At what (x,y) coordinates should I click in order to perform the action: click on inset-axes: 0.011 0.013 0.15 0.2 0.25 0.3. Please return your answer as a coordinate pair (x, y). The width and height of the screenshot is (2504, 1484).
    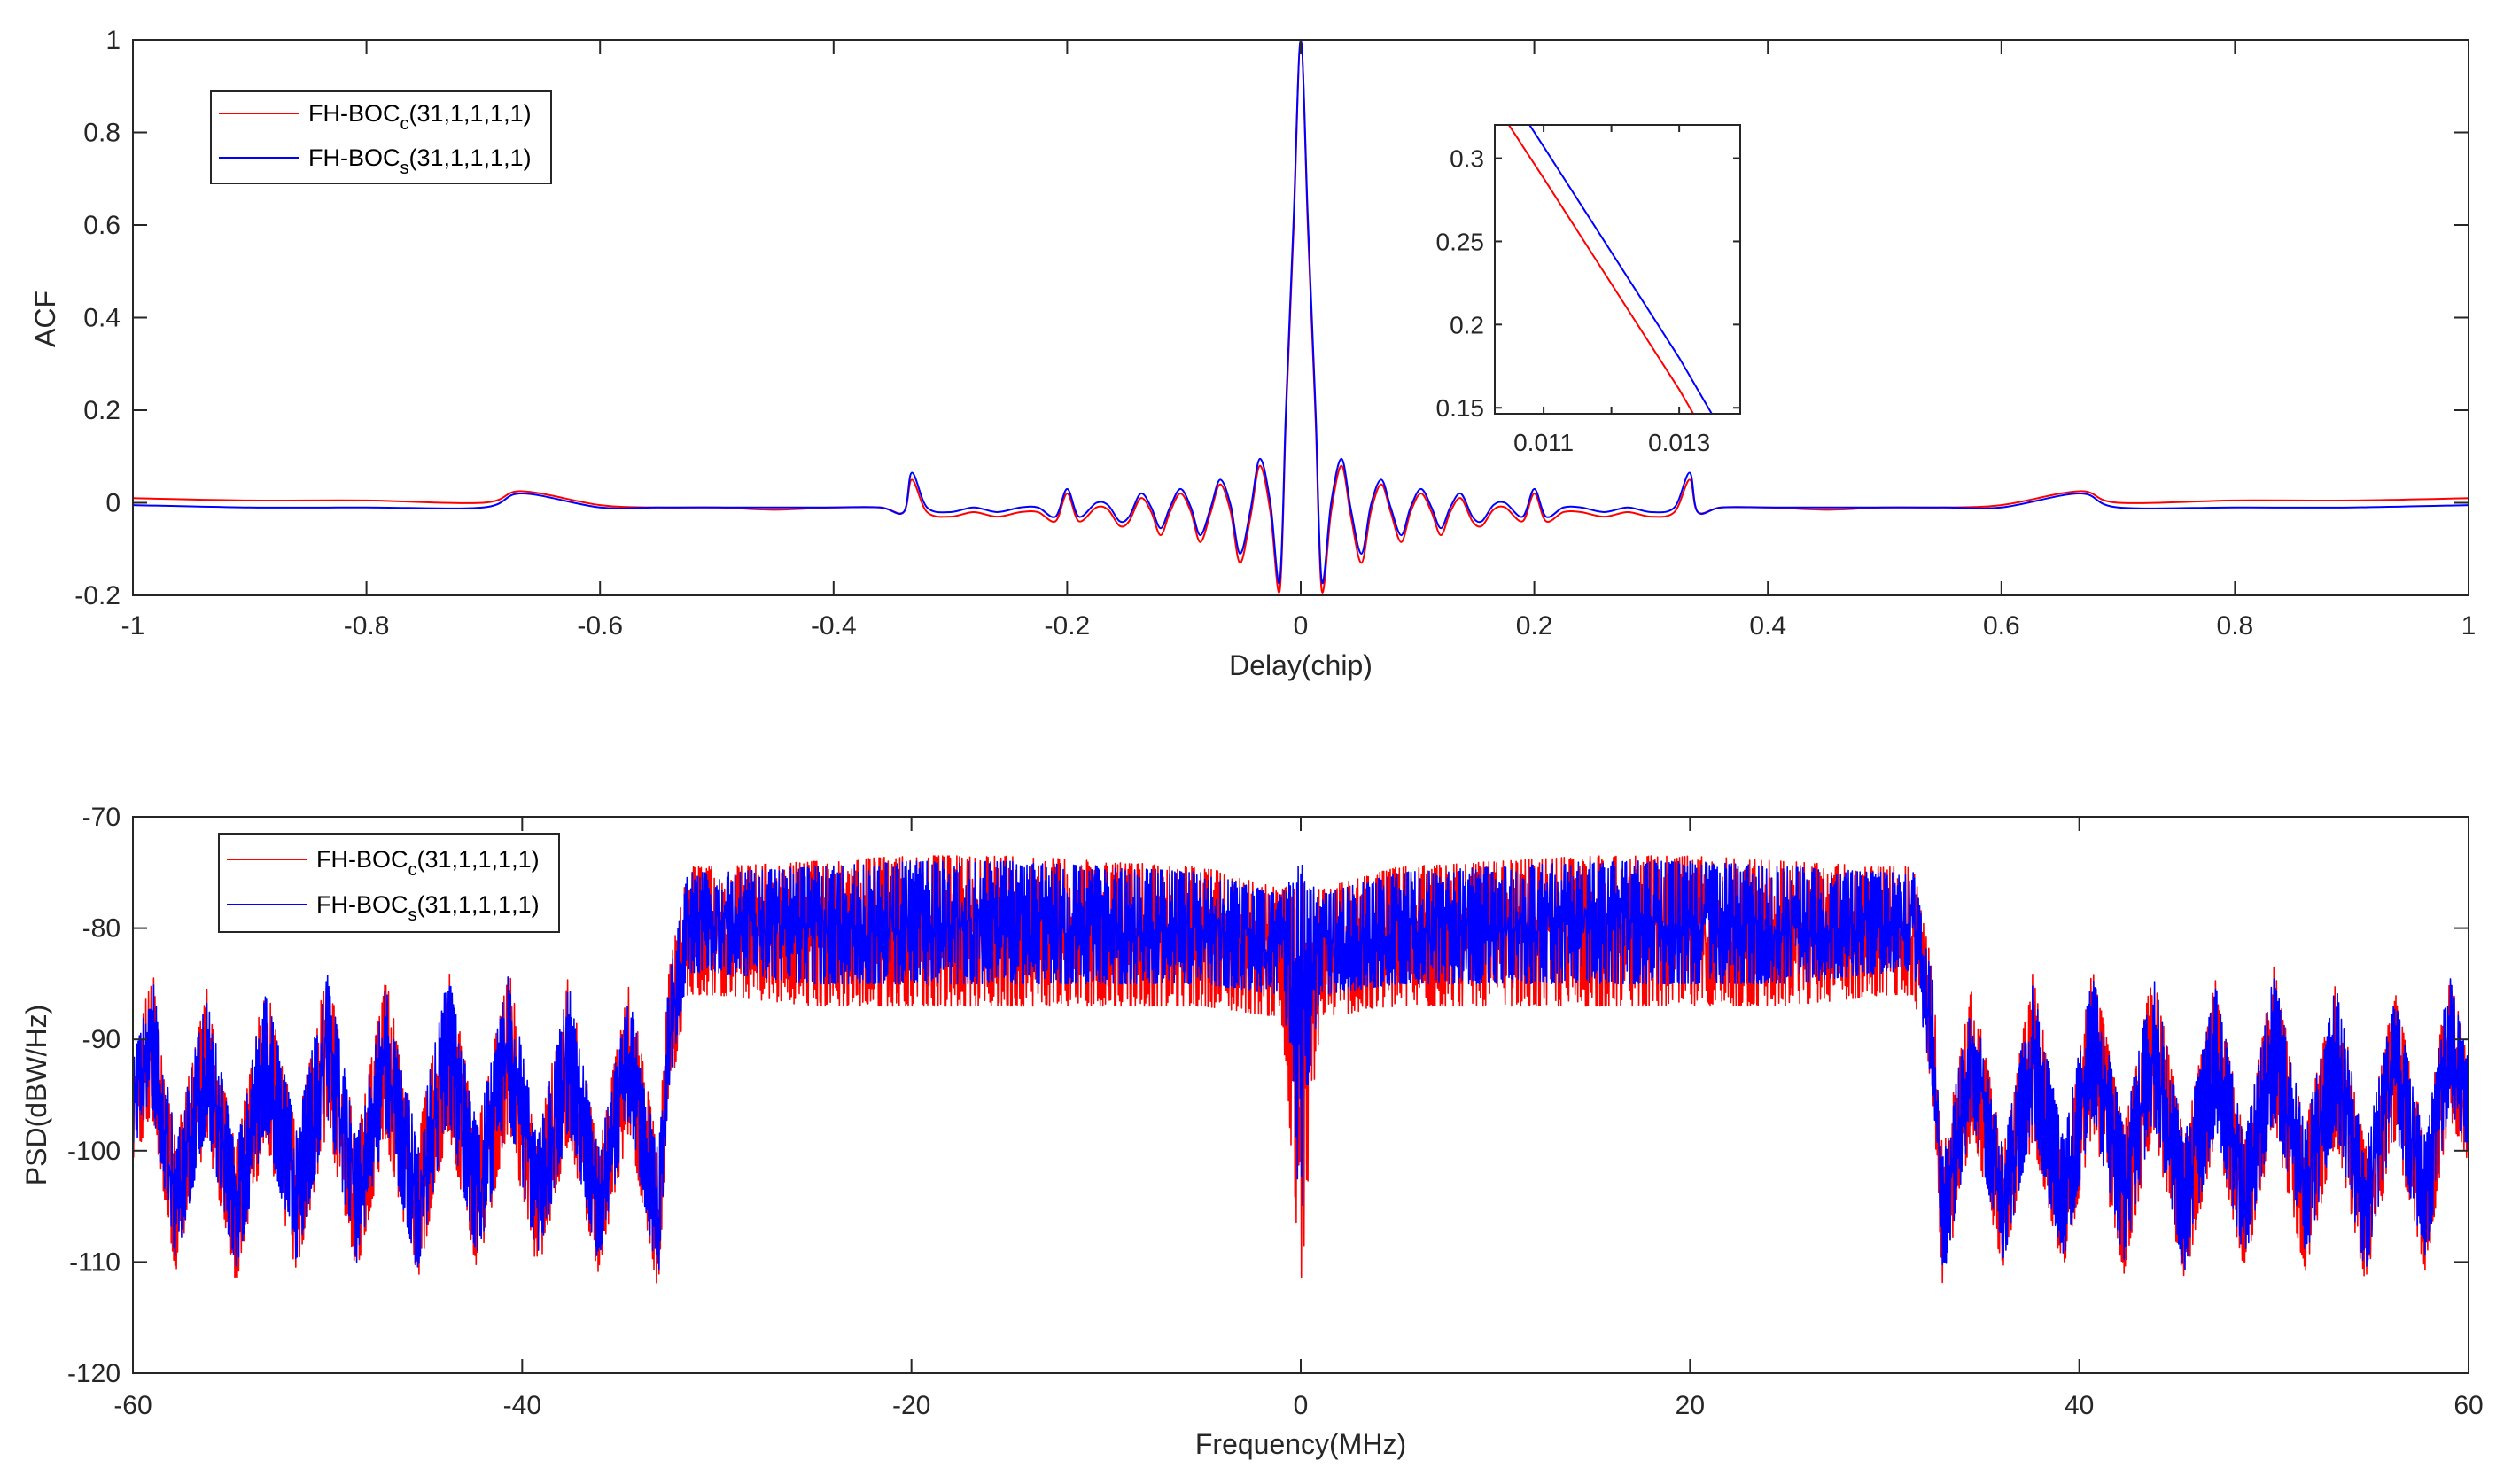
    Looking at the image, I should click on (1588, 290).